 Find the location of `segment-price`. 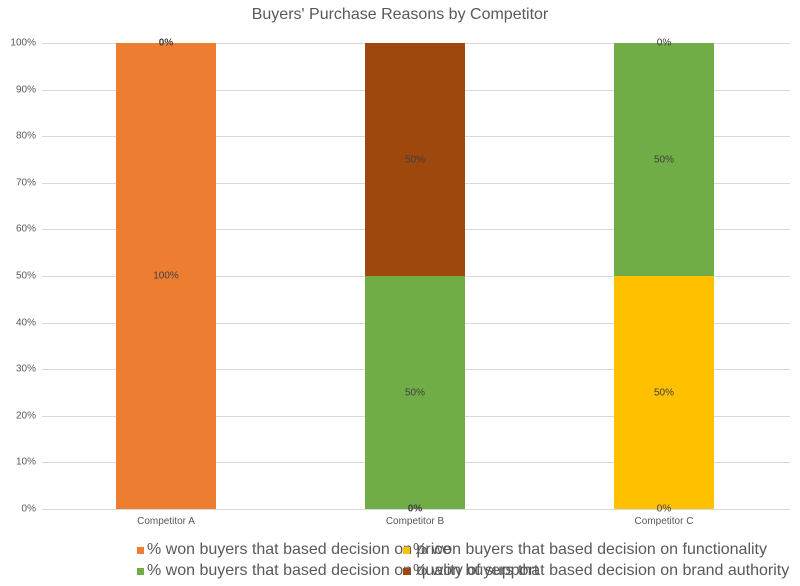

segment-price is located at coordinates (166, 276).